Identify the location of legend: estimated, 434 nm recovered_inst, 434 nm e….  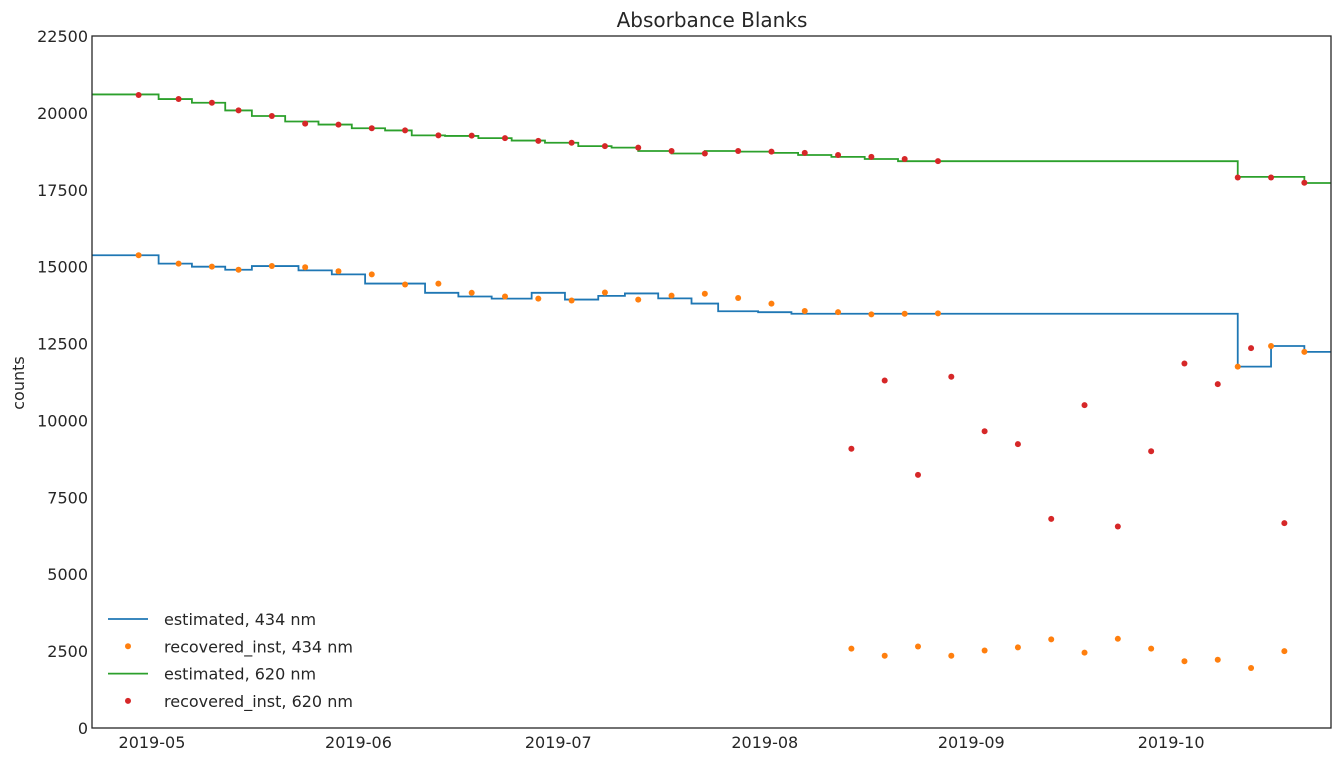
(230, 661).